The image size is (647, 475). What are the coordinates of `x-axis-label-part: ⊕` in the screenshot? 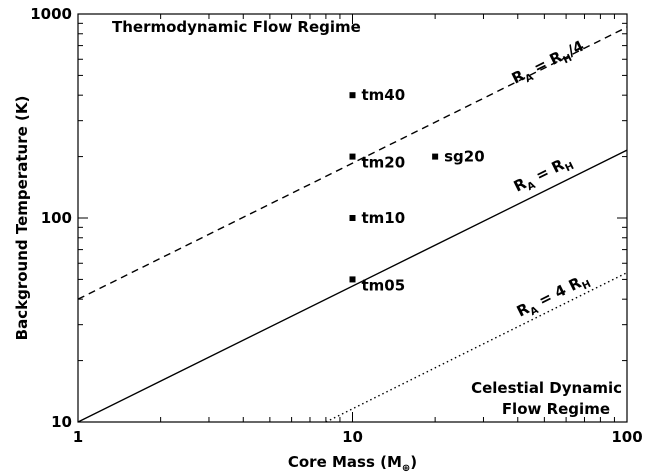 It's located at (406, 468).